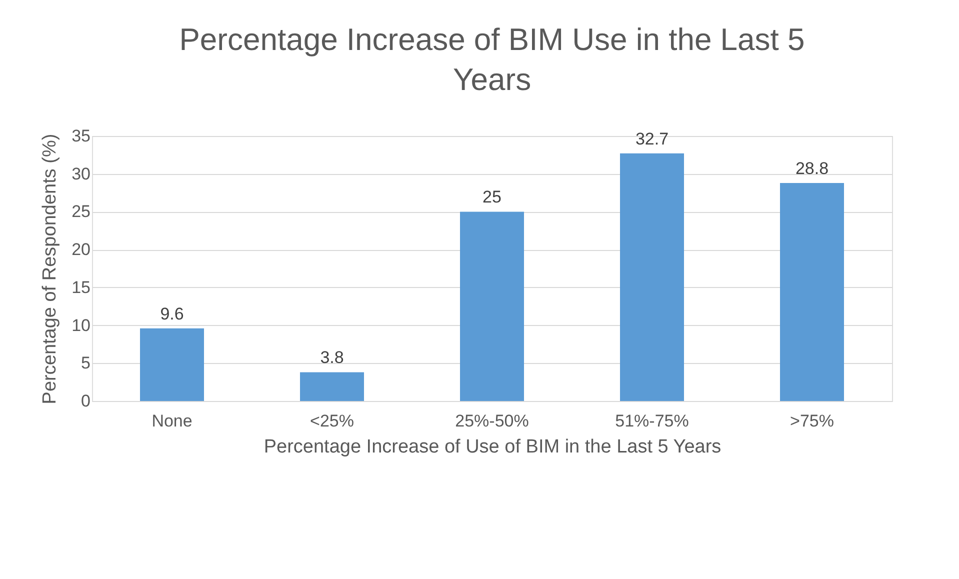 The width and height of the screenshot is (959, 579). Describe the element at coordinates (492, 59) in the screenshot. I see `chart-title: Percentage Increase of BIM Use in the Last 5 Years` at that location.